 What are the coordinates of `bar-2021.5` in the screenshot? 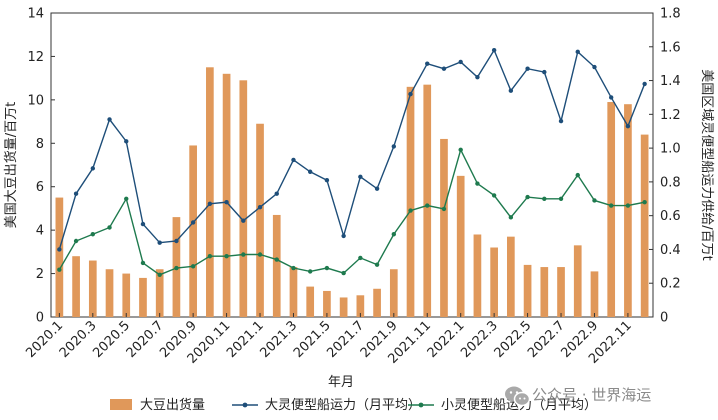 It's located at (327, 303).